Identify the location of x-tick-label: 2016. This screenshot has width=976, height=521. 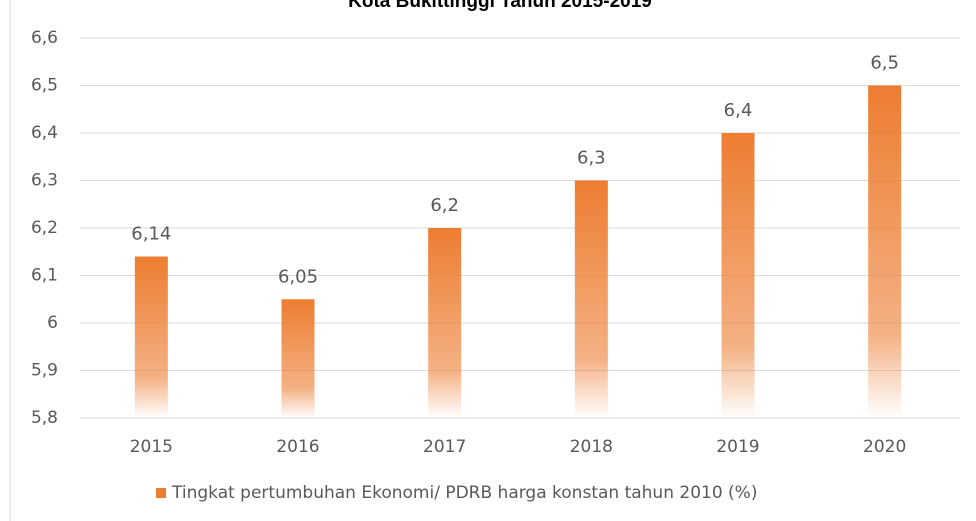
(297, 447).